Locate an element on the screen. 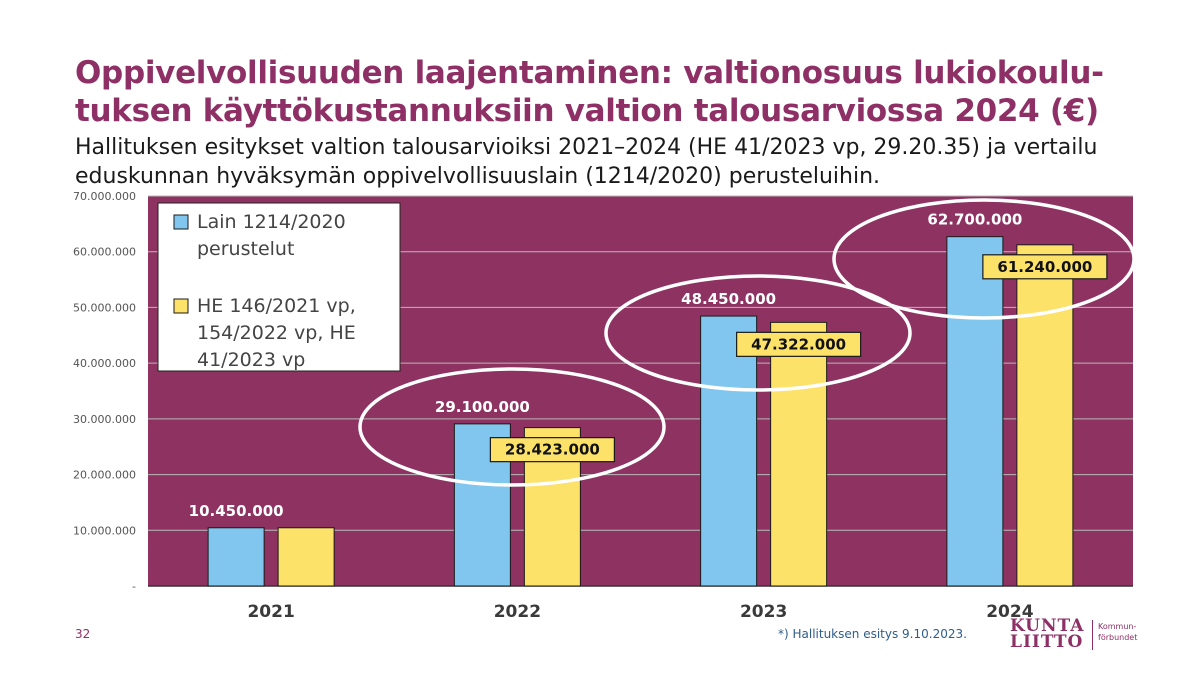 This screenshot has height=675, width=1200. highlight-ellipse-2024 is located at coordinates (984, 259).